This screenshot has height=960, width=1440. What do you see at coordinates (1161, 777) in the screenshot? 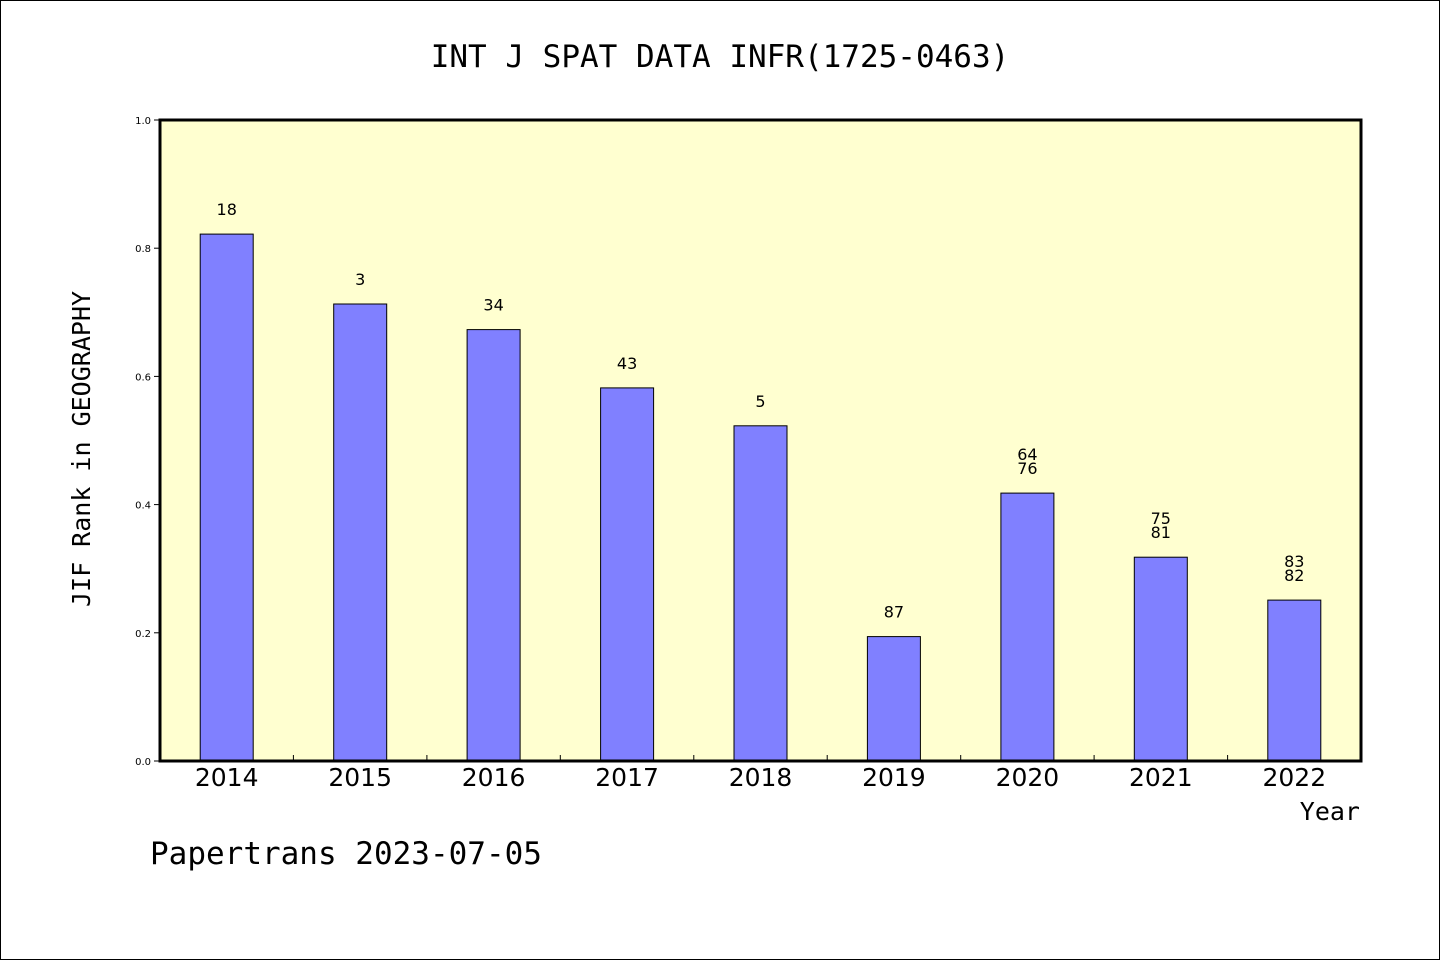
I see `x-tick-label-2021: 2021` at bounding box center [1161, 777].